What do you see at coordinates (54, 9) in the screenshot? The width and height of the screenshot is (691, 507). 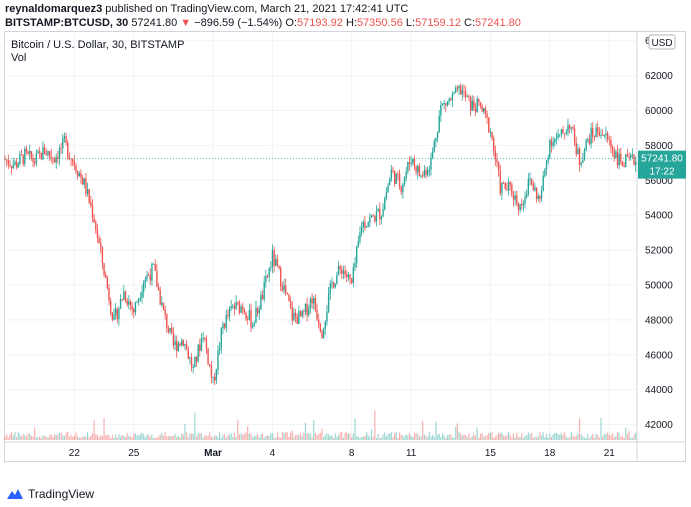 I see `author-name: reynaldomarquez3` at bounding box center [54, 9].